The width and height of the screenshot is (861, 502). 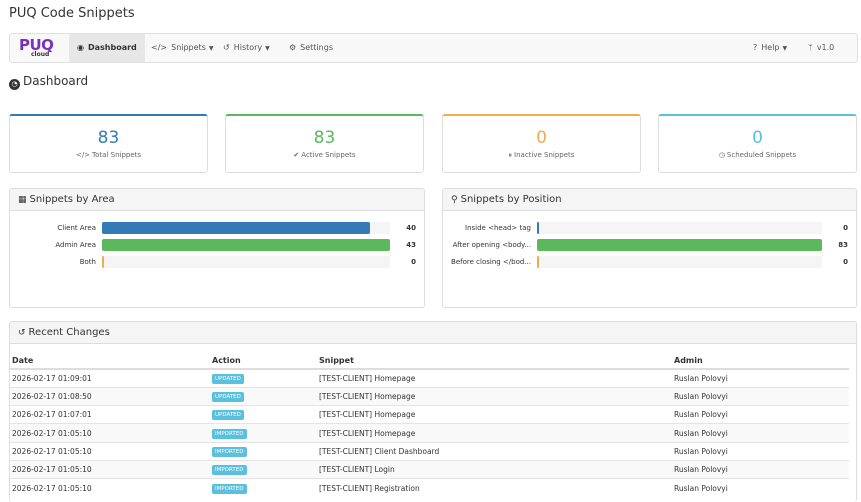 What do you see at coordinates (56, 81) in the screenshot?
I see `page-title-text: Dashboard` at bounding box center [56, 81].